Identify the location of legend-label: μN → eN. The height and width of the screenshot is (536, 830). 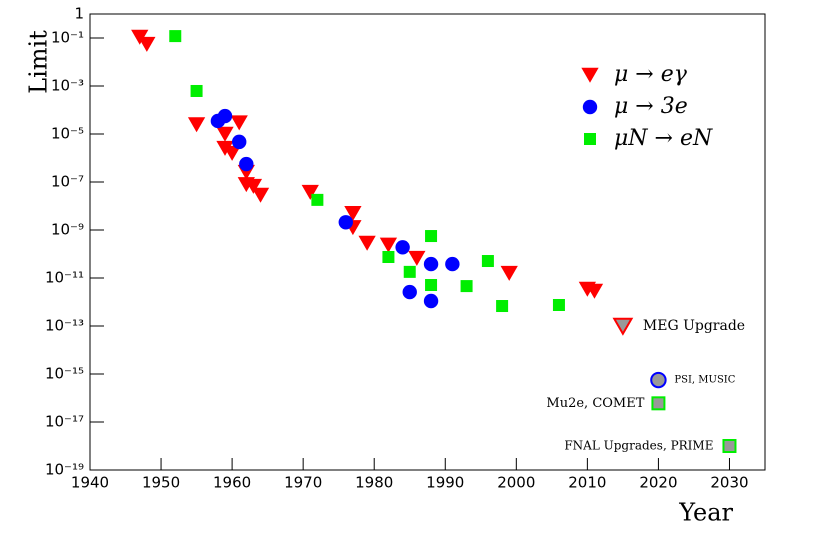
(663, 138).